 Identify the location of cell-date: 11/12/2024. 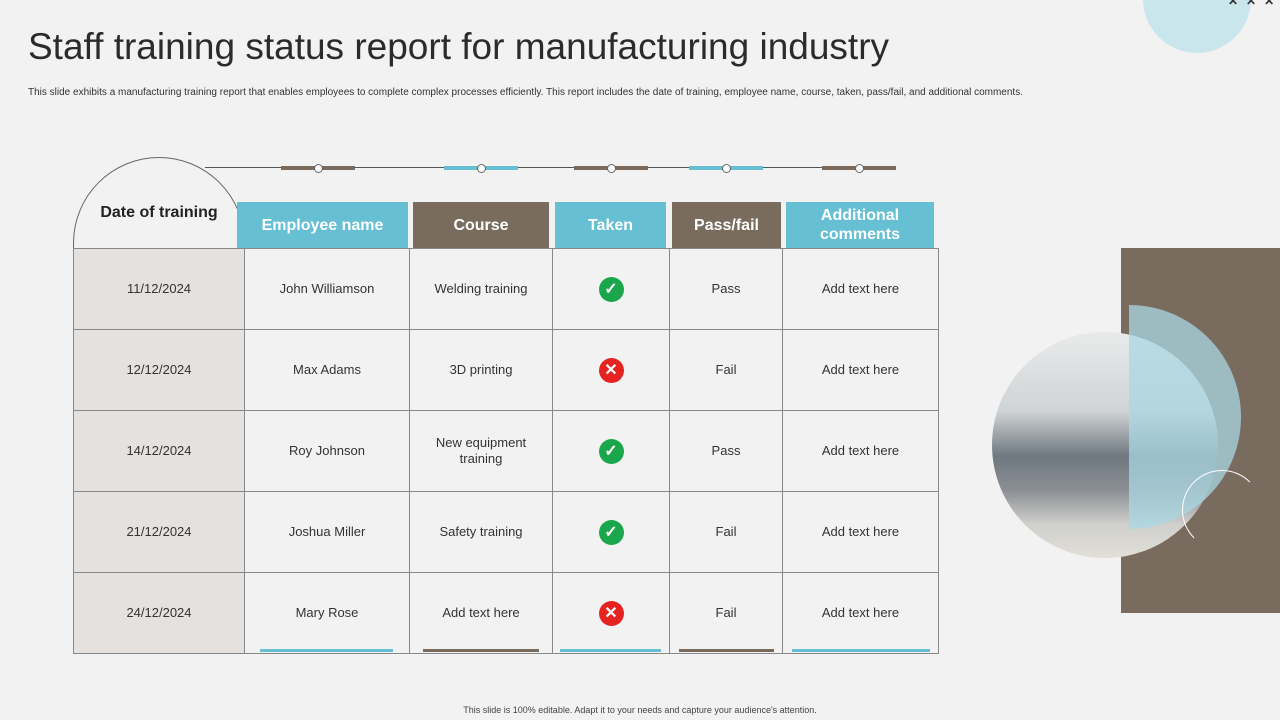
(159, 289).